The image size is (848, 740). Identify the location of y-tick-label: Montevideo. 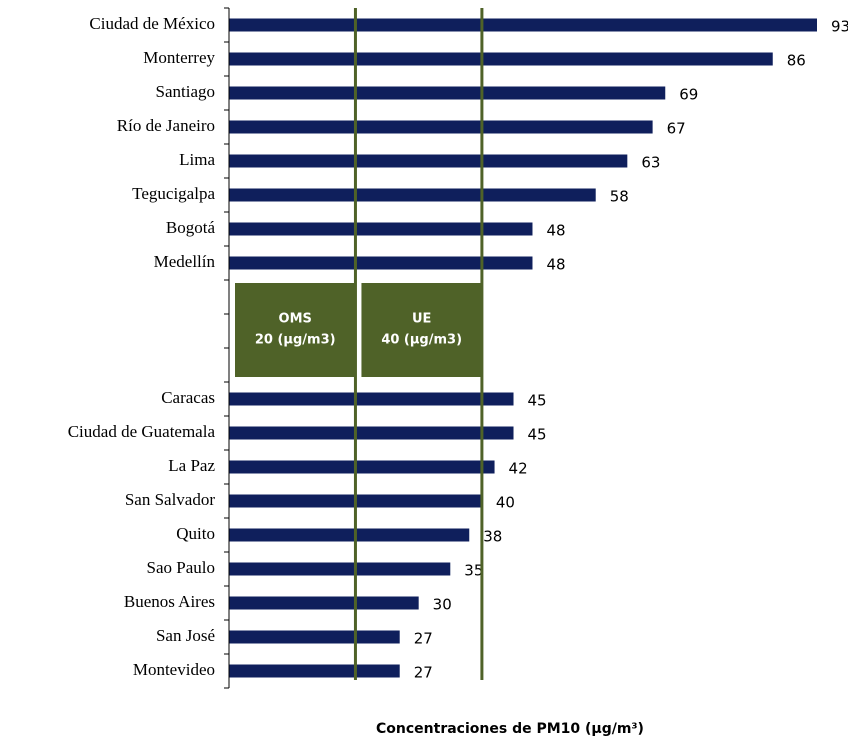
(174, 669).